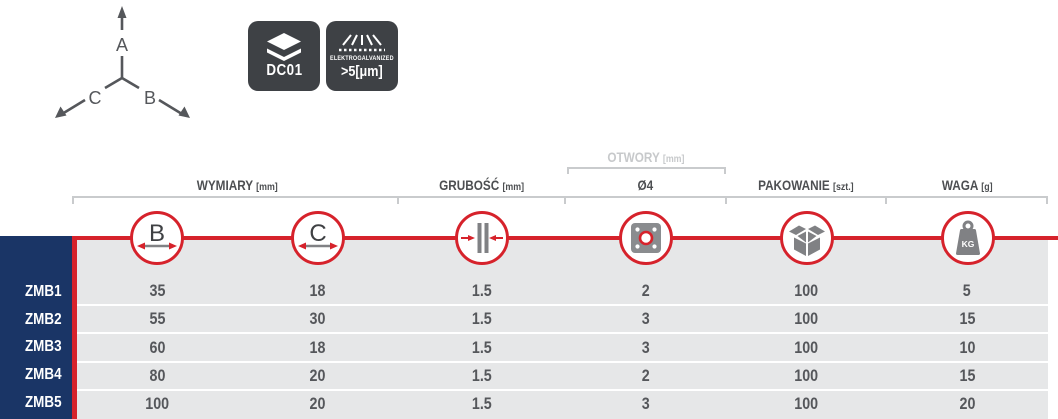  I want to click on axis-label-c: C, so click(95, 98).